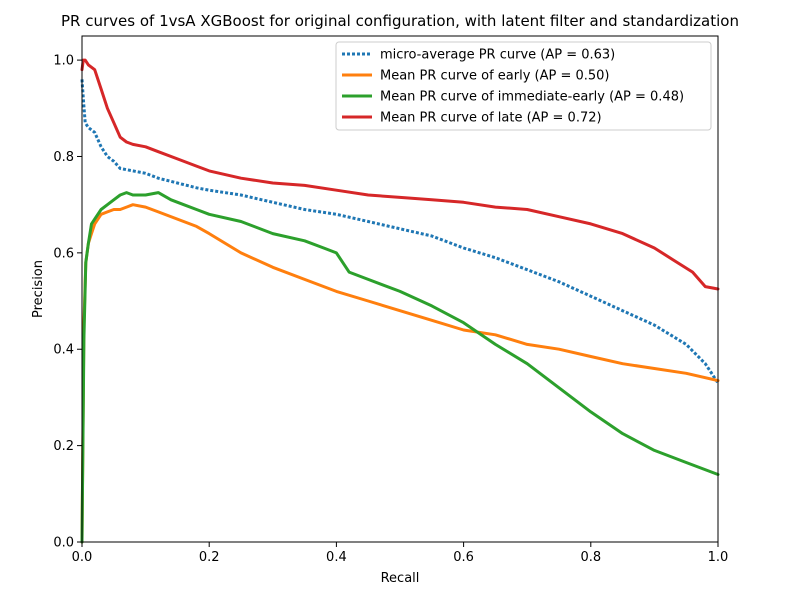 This screenshot has width=800, height=600. What do you see at coordinates (63, 157) in the screenshot?
I see `y-tick-label: 0.8` at bounding box center [63, 157].